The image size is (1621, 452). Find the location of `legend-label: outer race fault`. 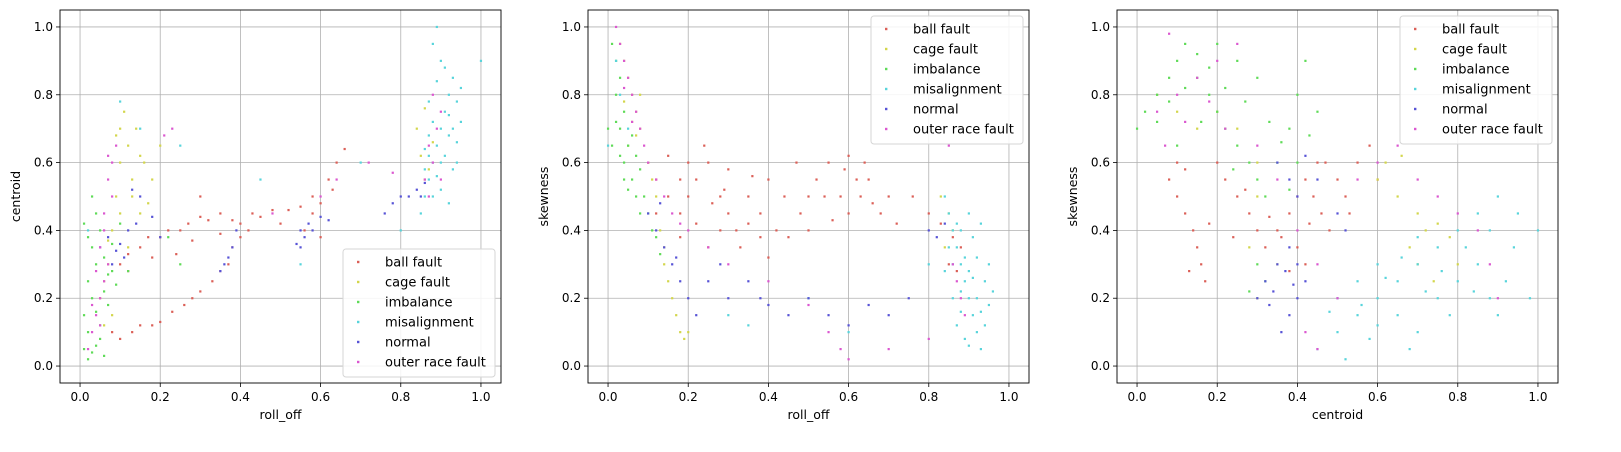

legend-label: outer race fault is located at coordinates (435, 363).